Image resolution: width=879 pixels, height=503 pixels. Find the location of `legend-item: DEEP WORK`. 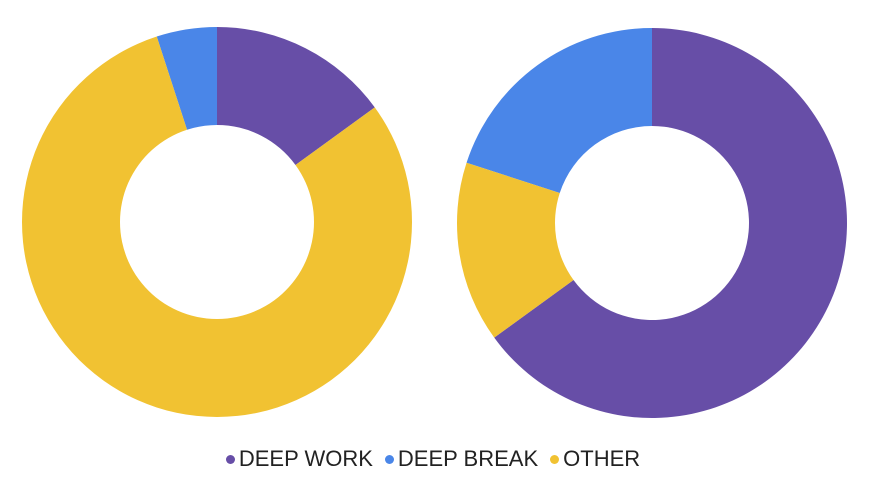

legend-item: DEEP WORK is located at coordinates (299, 459).